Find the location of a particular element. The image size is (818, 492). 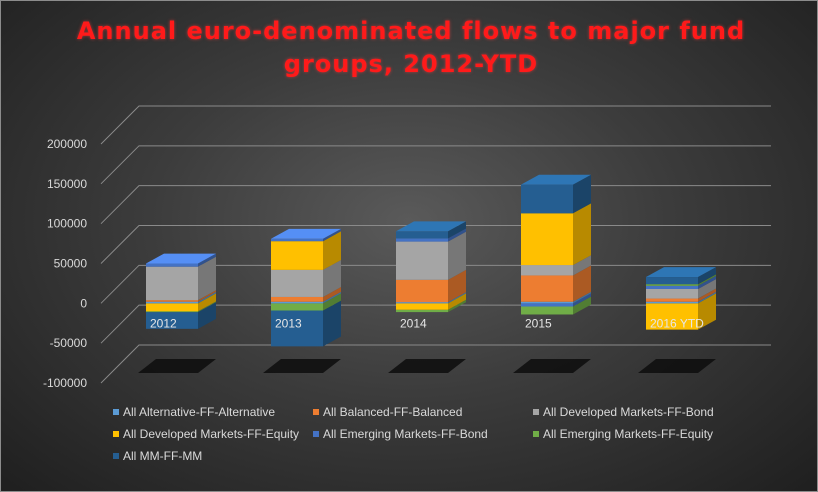

legend-label: All Developed Markets-FF-Bond is located at coordinates (628, 412).